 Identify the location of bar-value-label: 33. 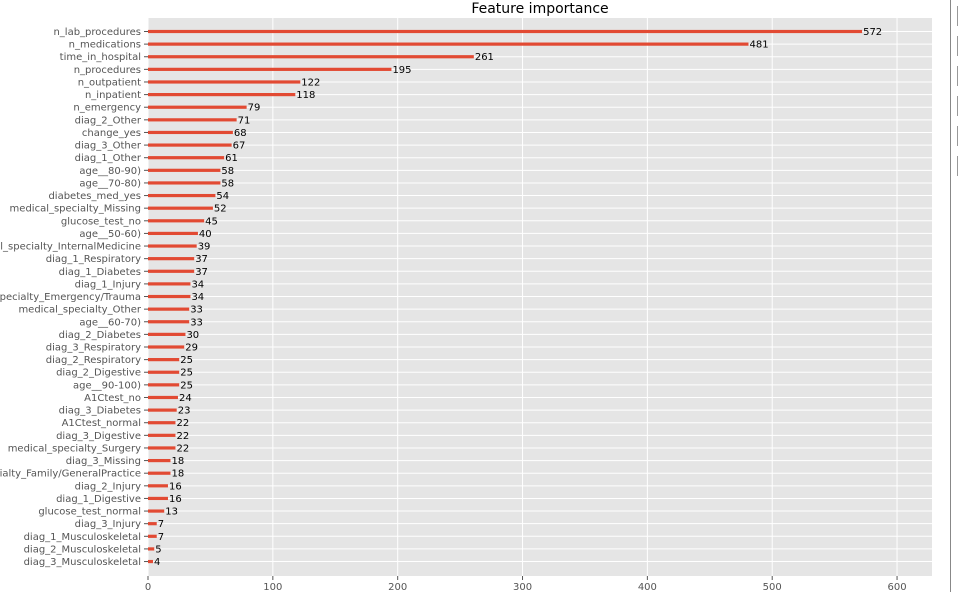
(196, 310).